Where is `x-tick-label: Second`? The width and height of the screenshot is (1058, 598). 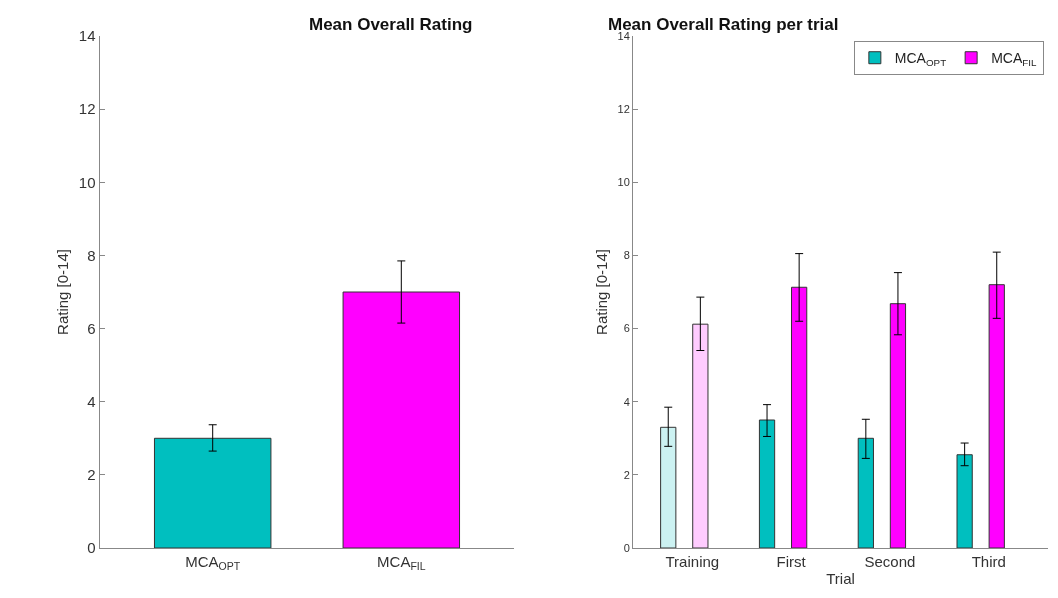 x-tick-label: Second is located at coordinates (890, 561).